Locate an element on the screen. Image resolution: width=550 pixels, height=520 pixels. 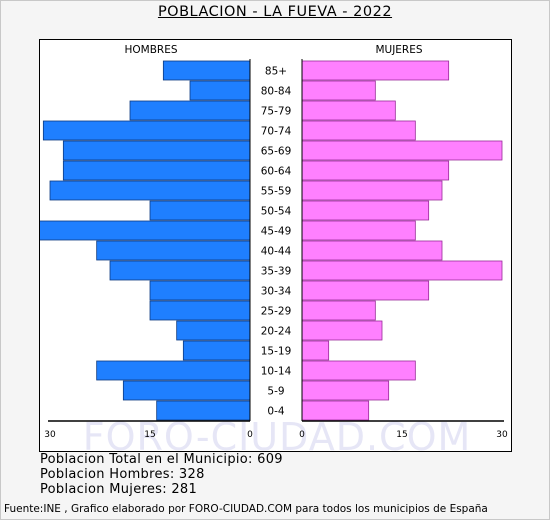
age-label-25-29: 25-29 is located at coordinates (276, 312).